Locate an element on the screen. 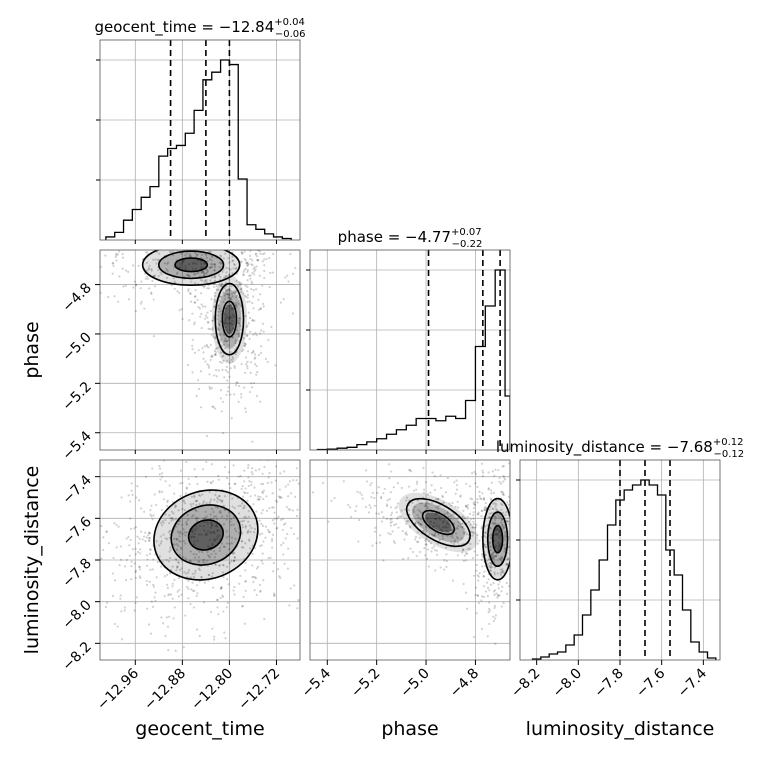 This screenshot has width=760, height=764. contour-line is located at coordinates (229, 319).